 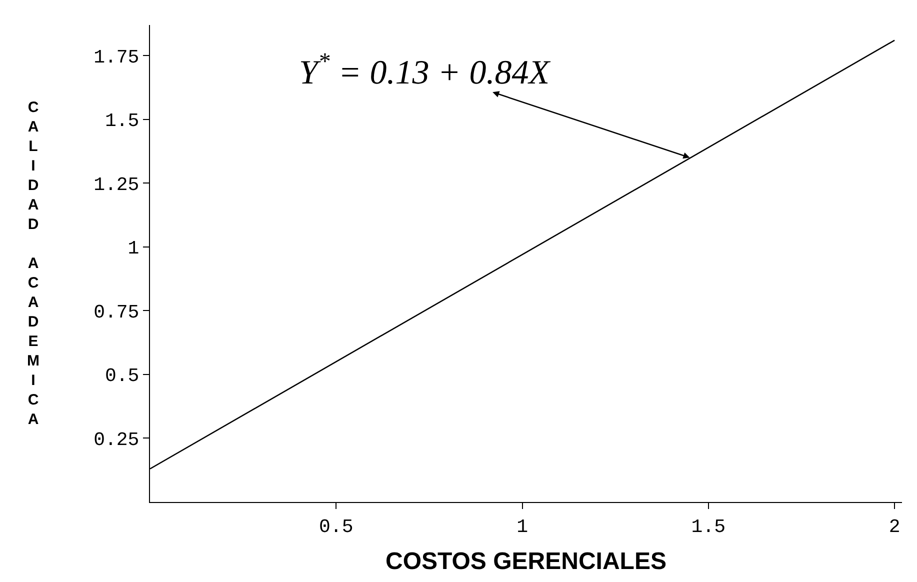 What do you see at coordinates (134, 249) in the screenshot?
I see `y-tick-label: 1` at bounding box center [134, 249].